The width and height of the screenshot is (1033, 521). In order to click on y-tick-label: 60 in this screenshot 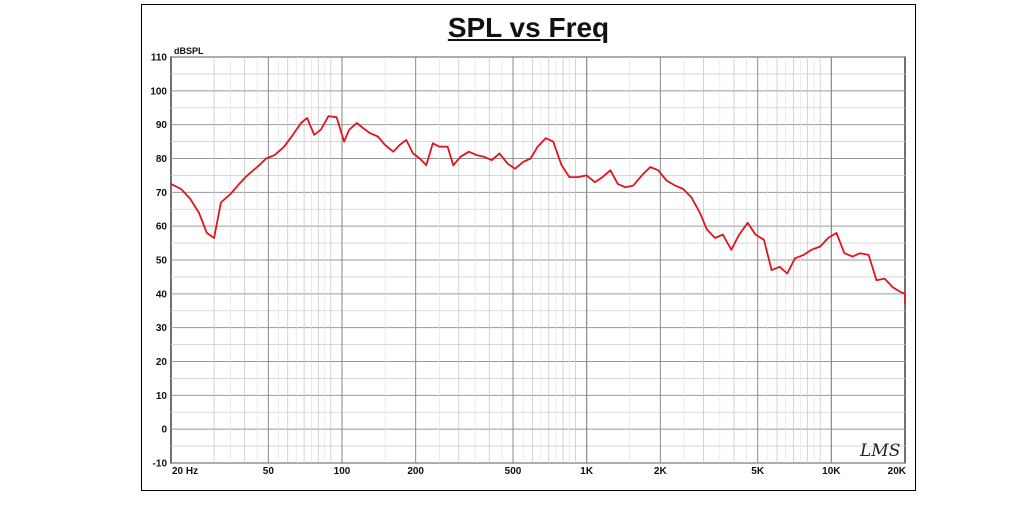, I will do `click(162, 227)`.